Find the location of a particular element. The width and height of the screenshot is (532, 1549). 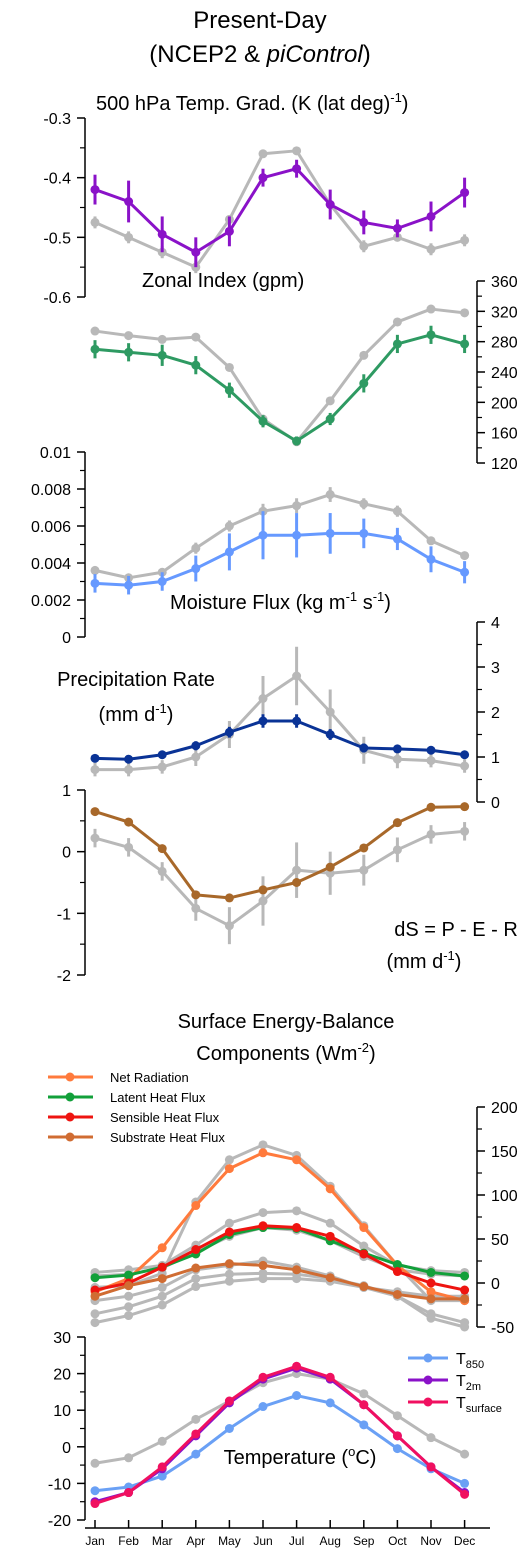

ds-grey-series-line is located at coordinates (279, 878).